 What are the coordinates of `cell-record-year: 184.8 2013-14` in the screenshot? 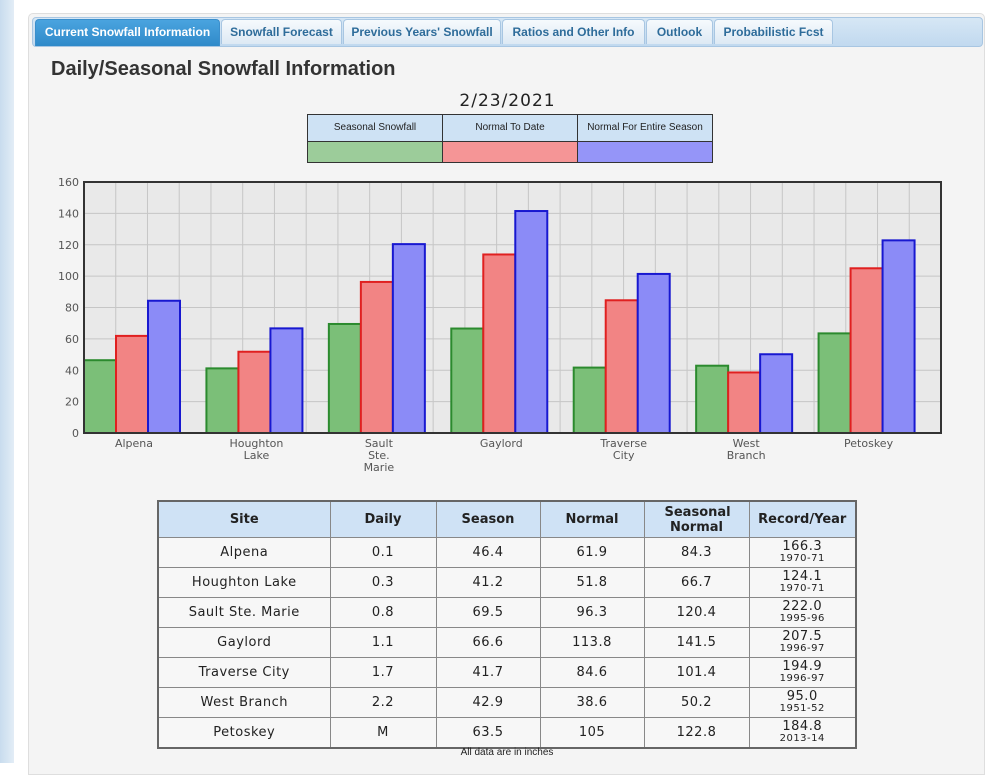 It's located at (802, 733).